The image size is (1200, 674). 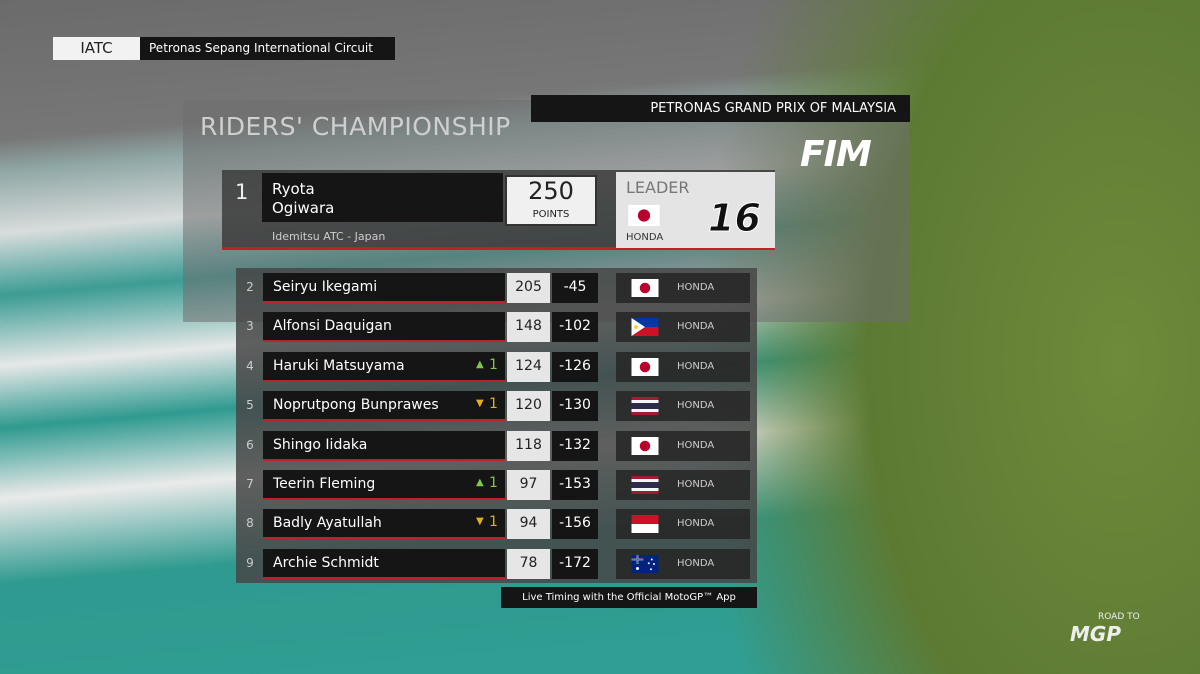 What do you see at coordinates (836, 154) in the screenshot?
I see `fim-logo: FIM` at bounding box center [836, 154].